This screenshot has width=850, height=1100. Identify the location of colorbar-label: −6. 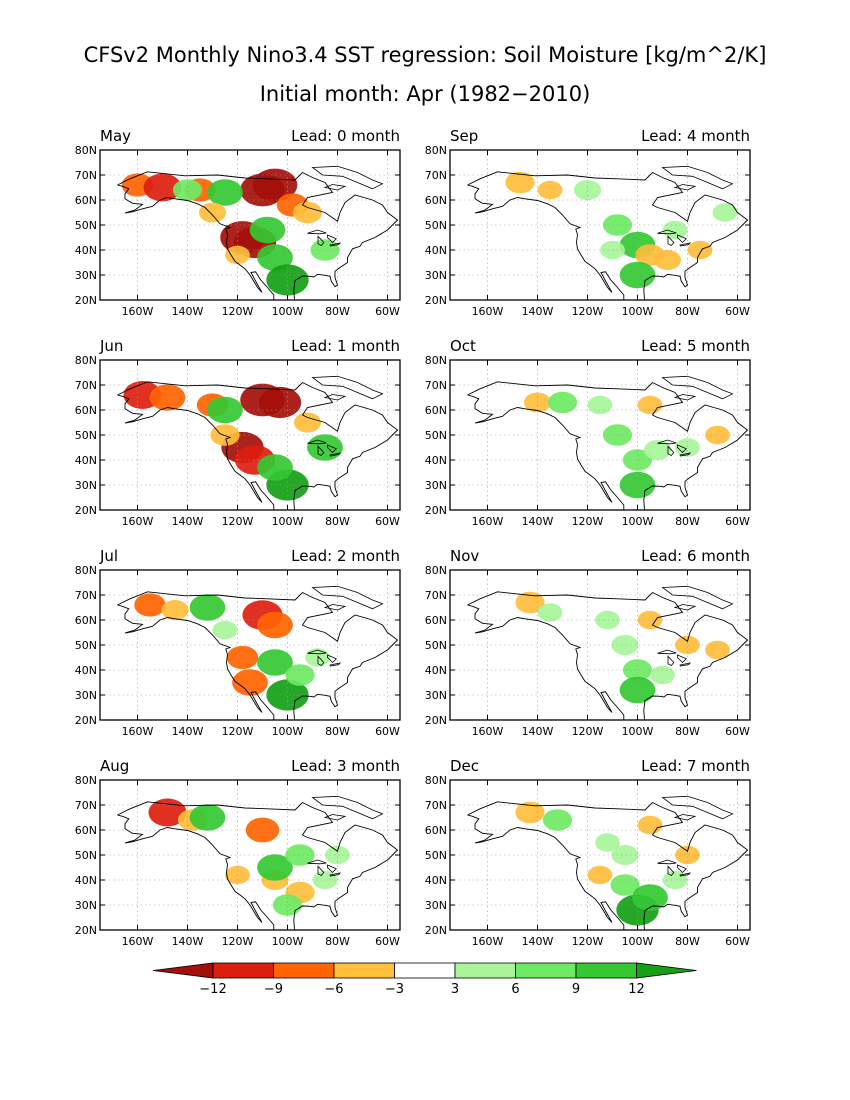
(333, 989).